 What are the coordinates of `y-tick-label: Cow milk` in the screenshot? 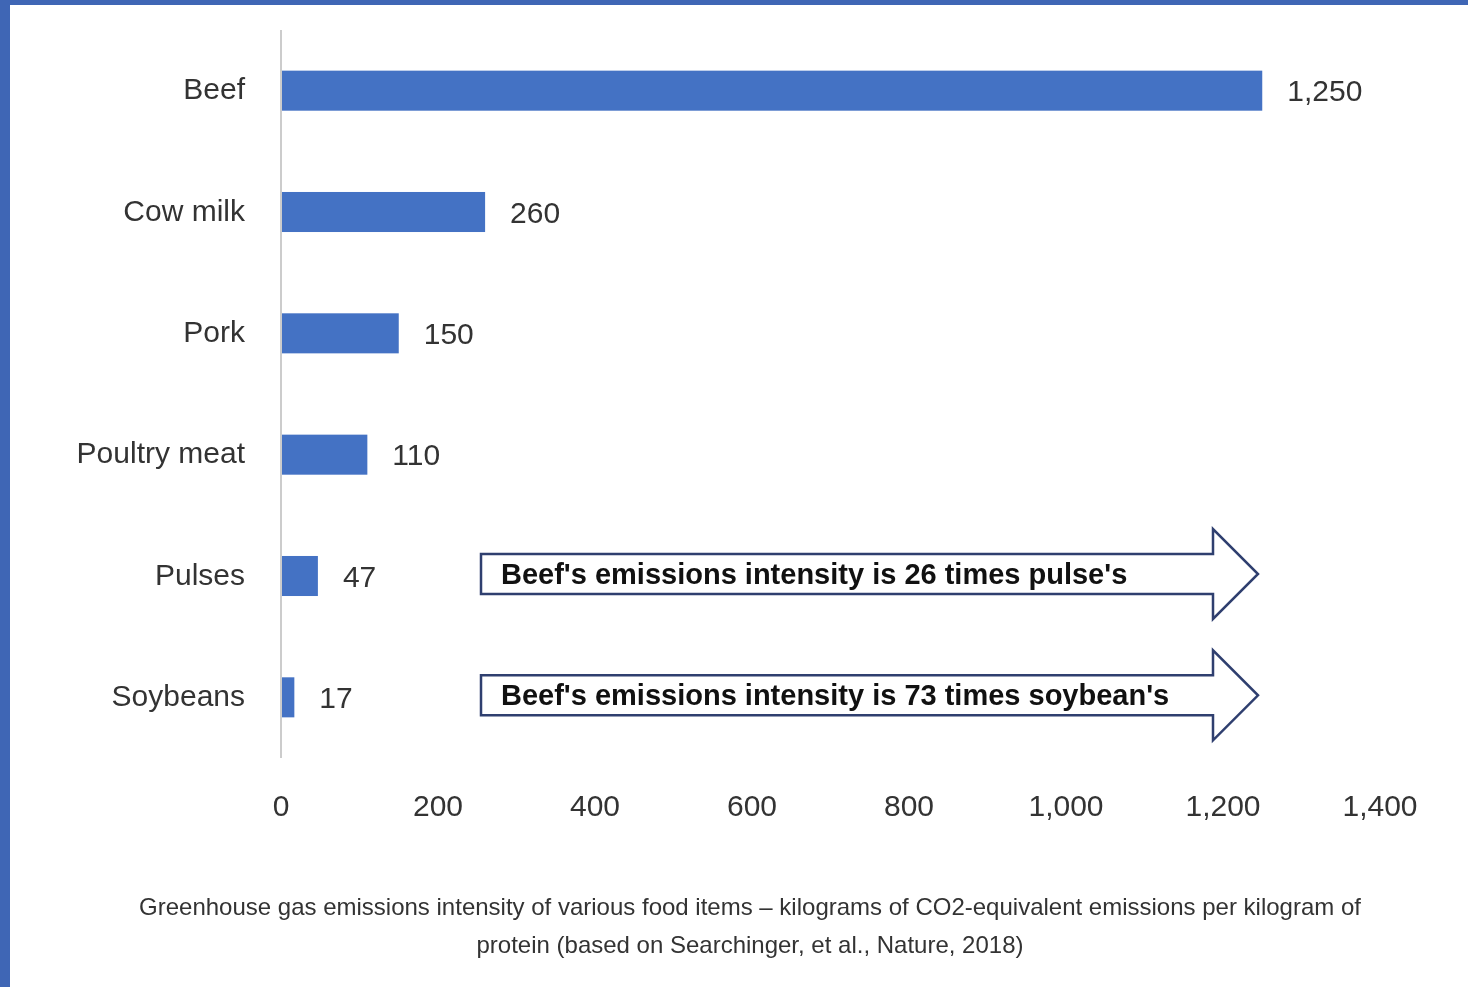 It's located at (184, 210).